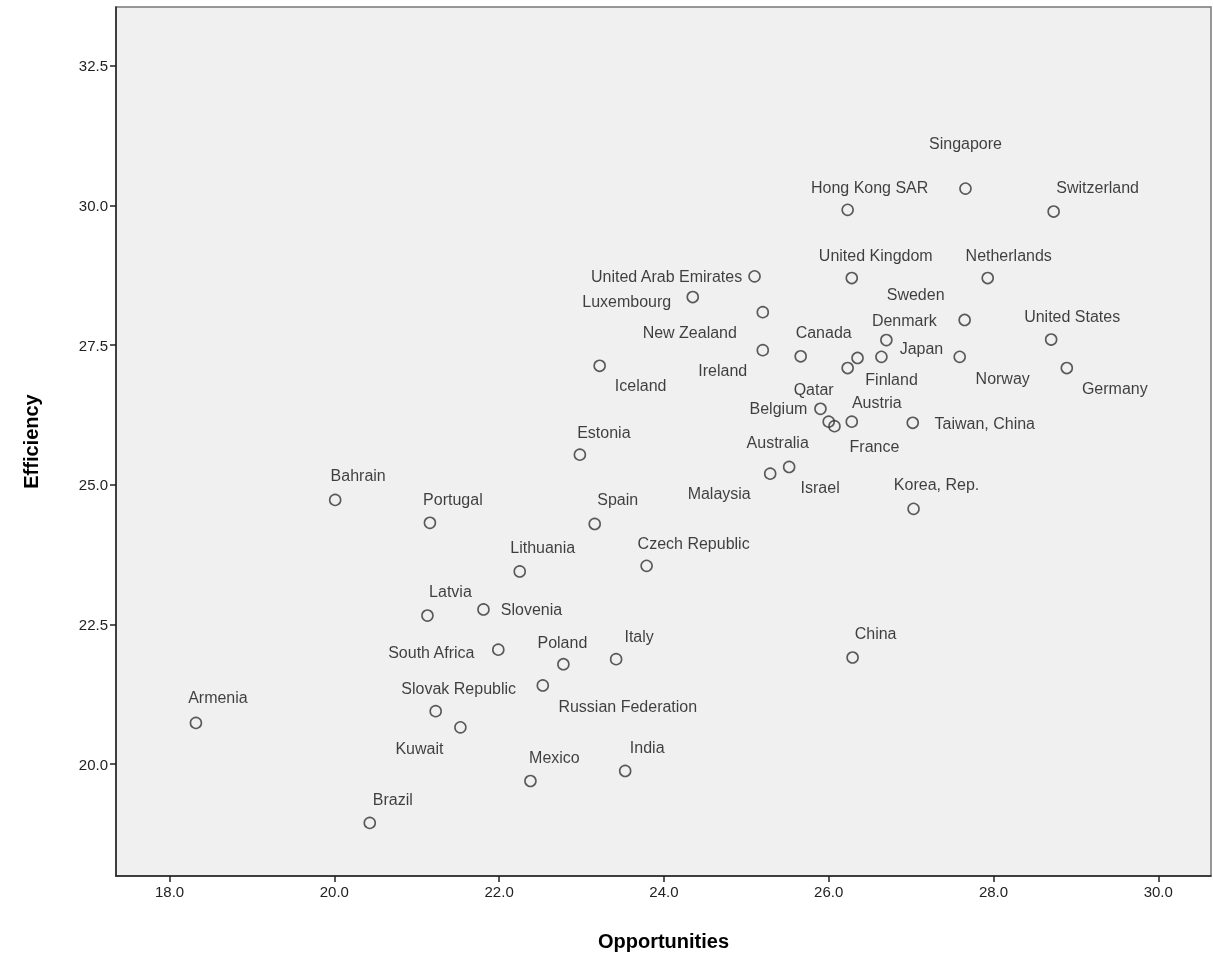 Image resolution: width=1213 pixels, height=970 pixels. What do you see at coordinates (723, 370) in the screenshot?
I see `data-label: Ireland` at bounding box center [723, 370].